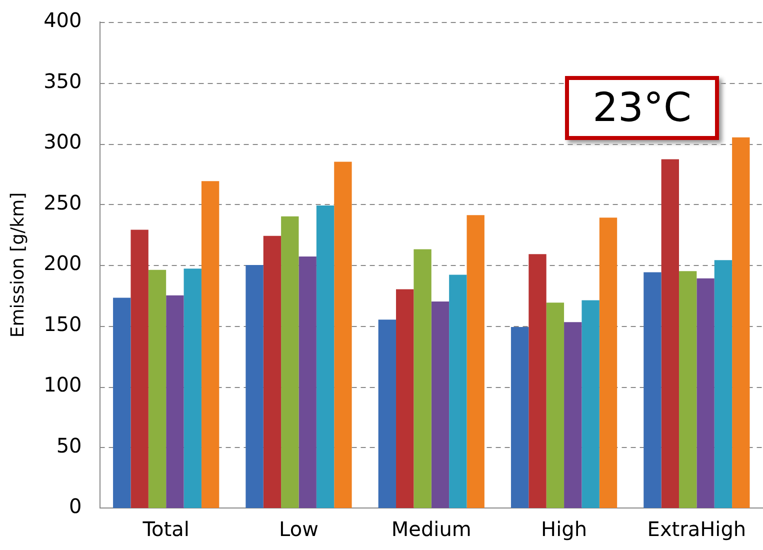 The height and width of the screenshot is (550, 763). What do you see at coordinates (75, 506) in the screenshot?
I see `y-tick-label: 0` at bounding box center [75, 506].